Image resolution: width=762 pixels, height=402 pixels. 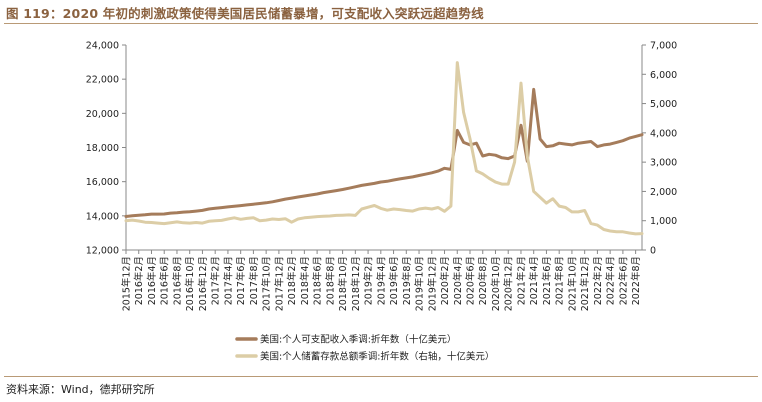 I want to click on x-tick-label: 2017年2月, so click(x=216, y=280).